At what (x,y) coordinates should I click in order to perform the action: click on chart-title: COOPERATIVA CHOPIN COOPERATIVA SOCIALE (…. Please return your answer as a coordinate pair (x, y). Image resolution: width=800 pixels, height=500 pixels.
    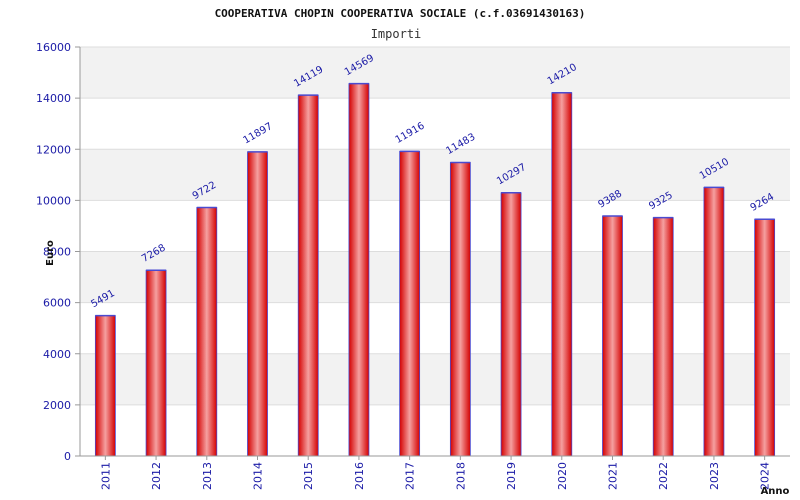
    Looking at the image, I should click on (400, 13).